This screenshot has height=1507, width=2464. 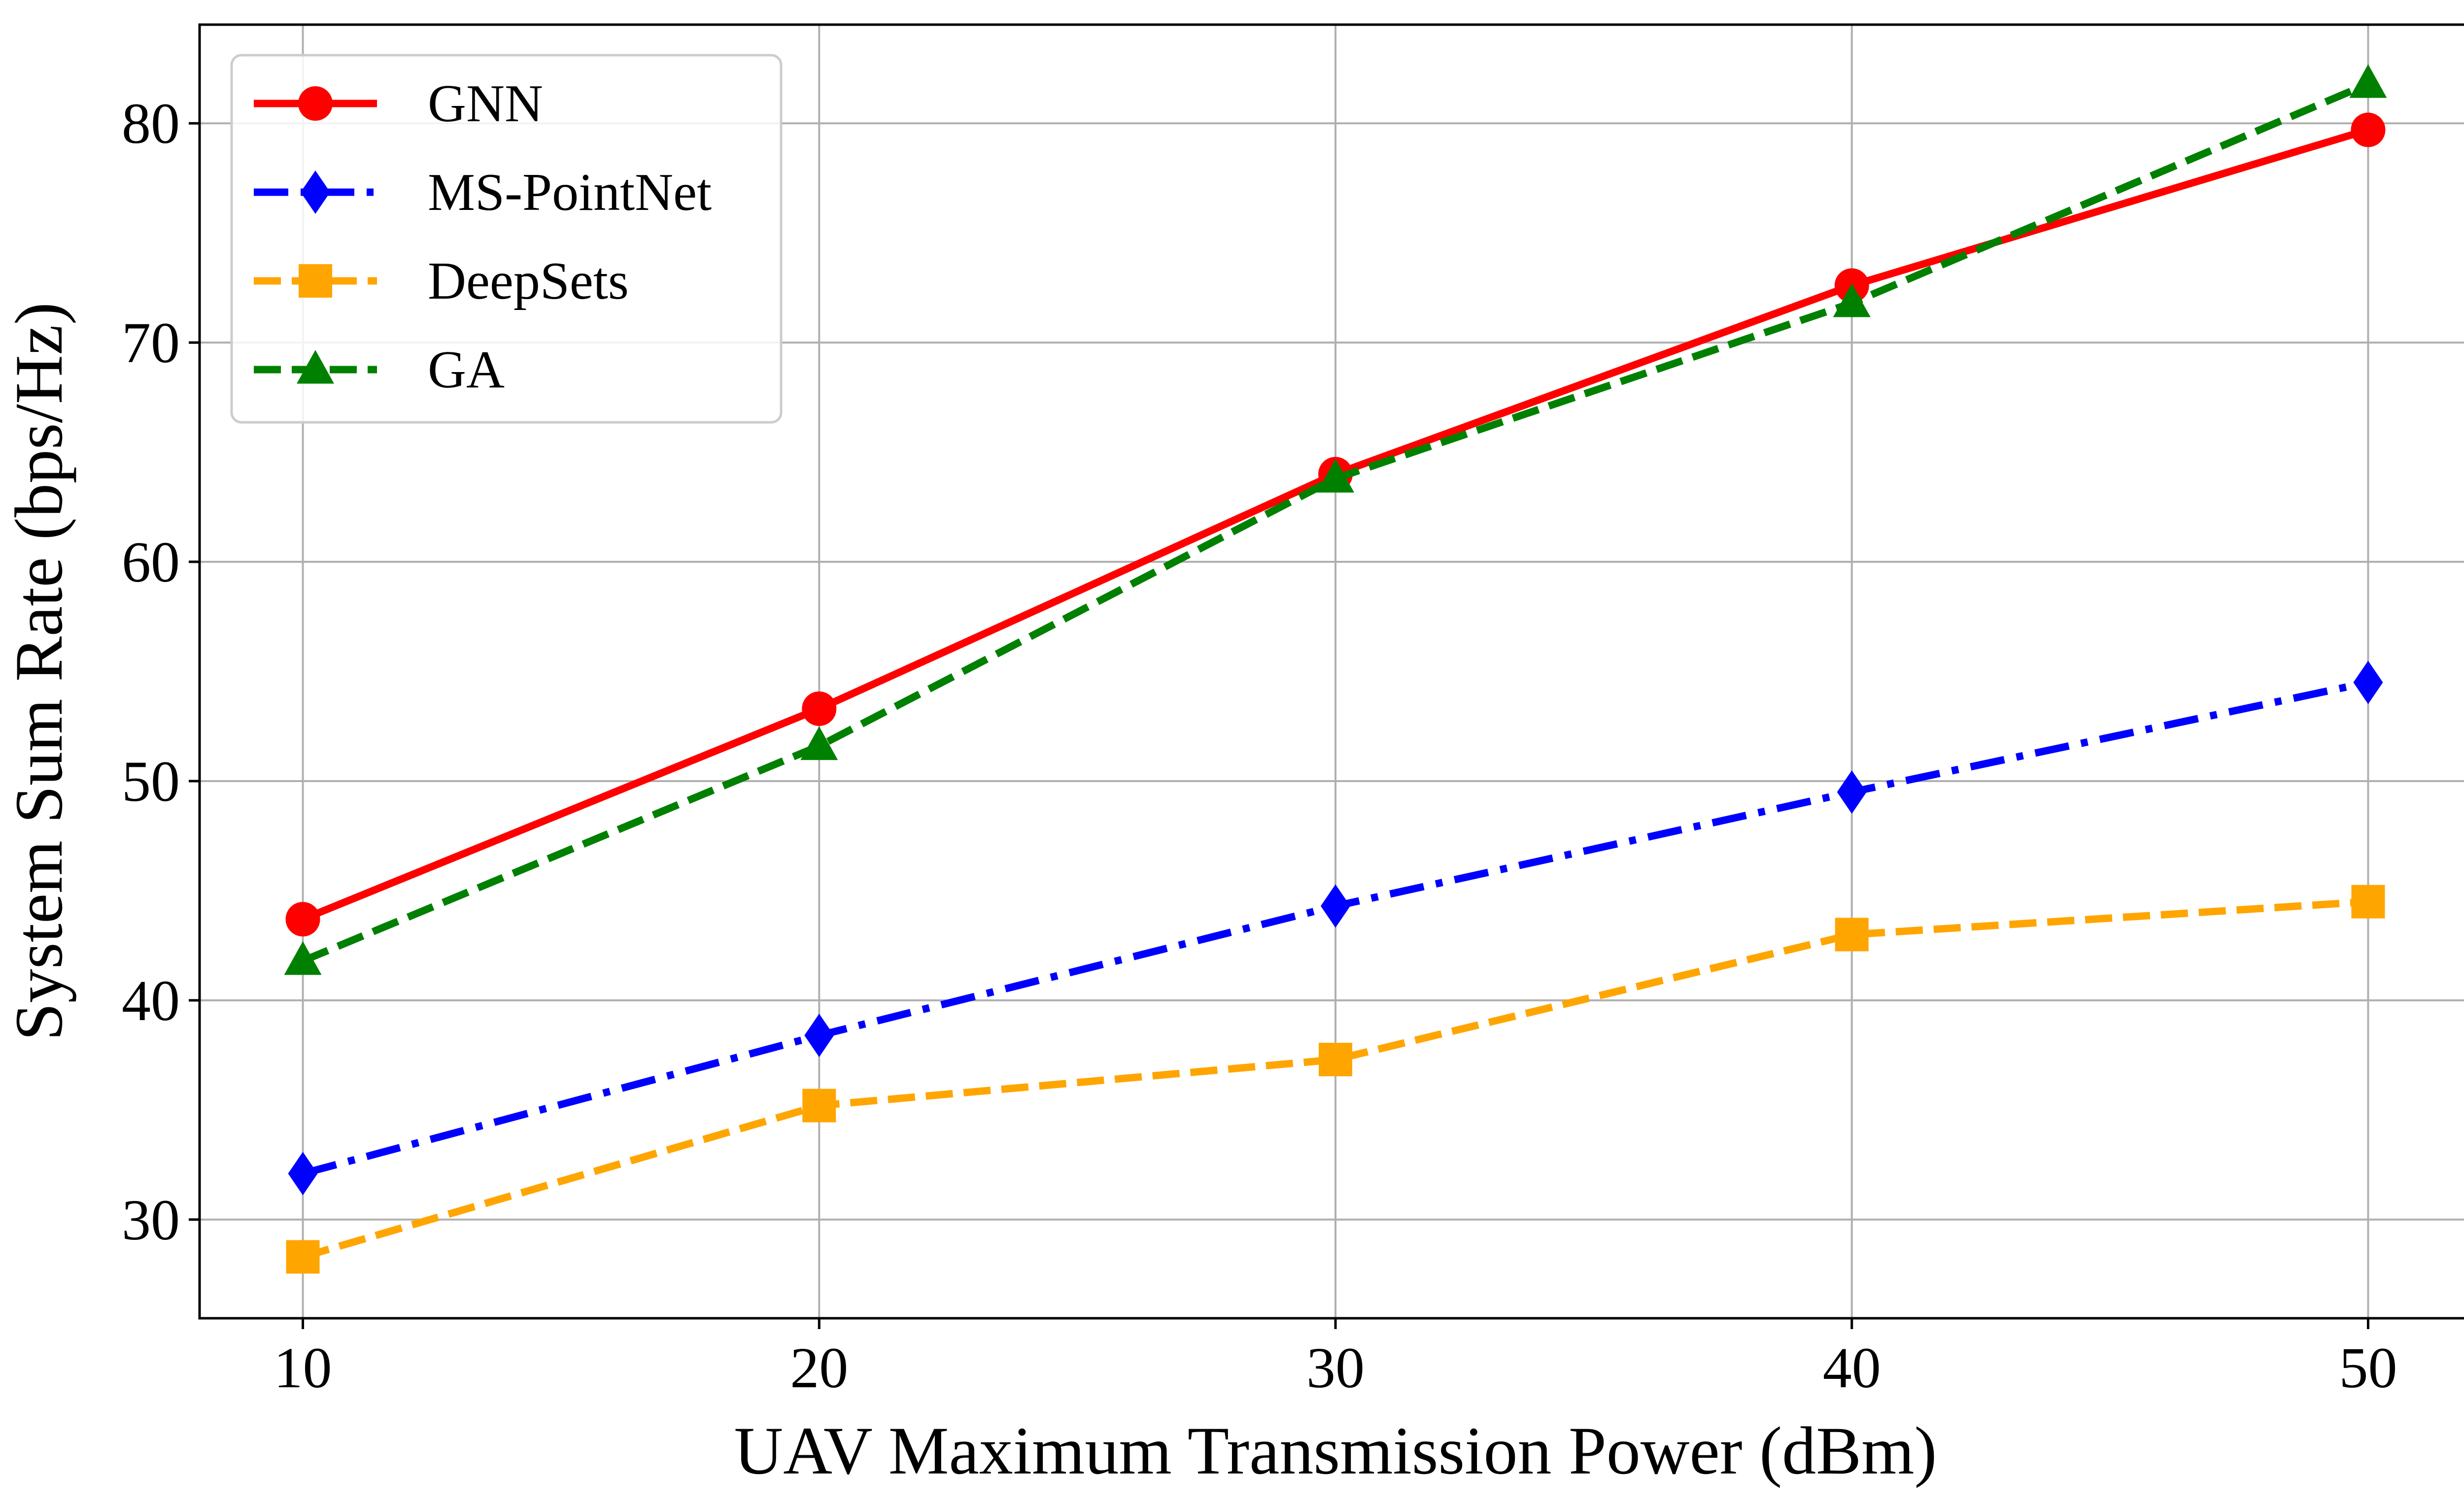 What do you see at coordinates (398, 103) in the screenshot?
I see `legend-entry: GNN` at bounding box center [398, 103].